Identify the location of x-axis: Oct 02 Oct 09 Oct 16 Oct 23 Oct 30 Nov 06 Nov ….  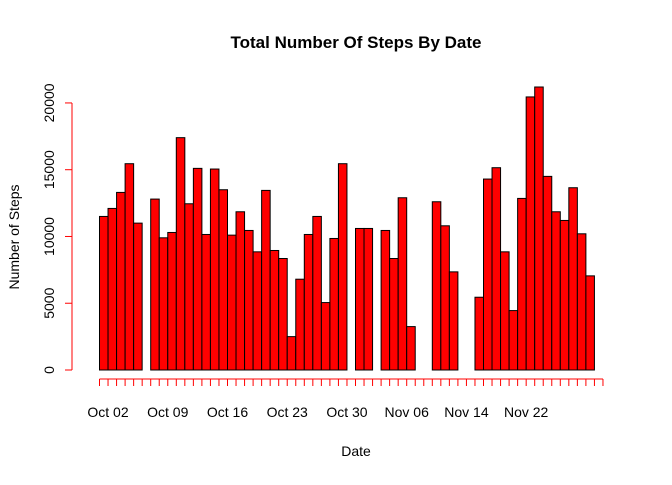
(345, 399).